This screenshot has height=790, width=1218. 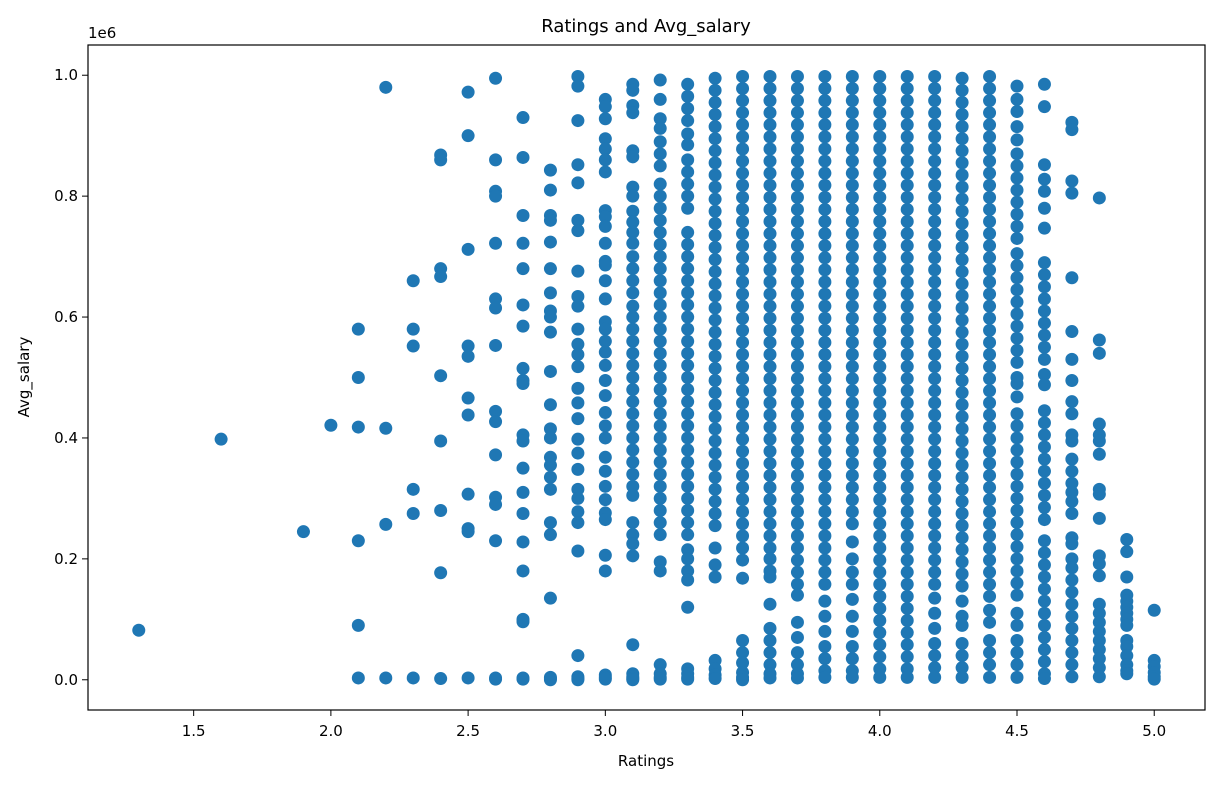 What do you see at coordinates (66, 75) in the screenshot?
I see `y-tick-label: 1.0` at bounding box center [66, 75].